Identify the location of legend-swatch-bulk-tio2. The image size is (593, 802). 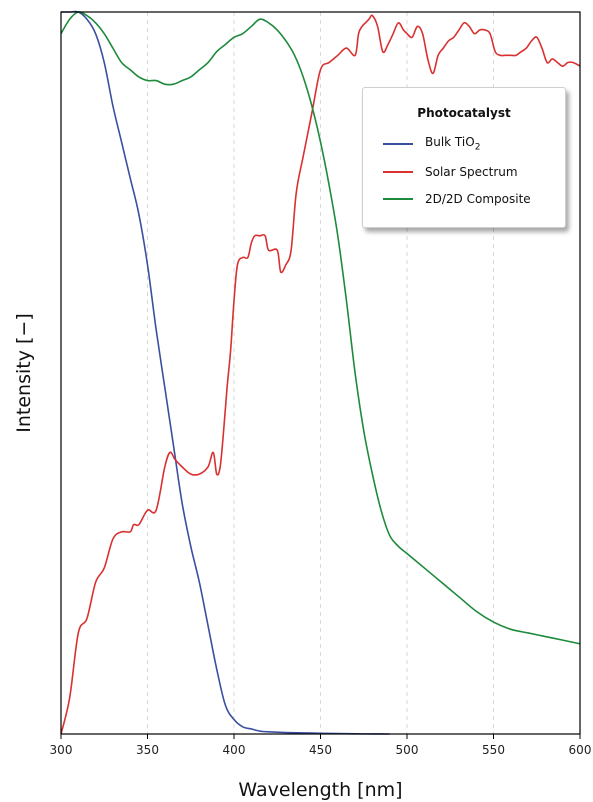
(398, 144).